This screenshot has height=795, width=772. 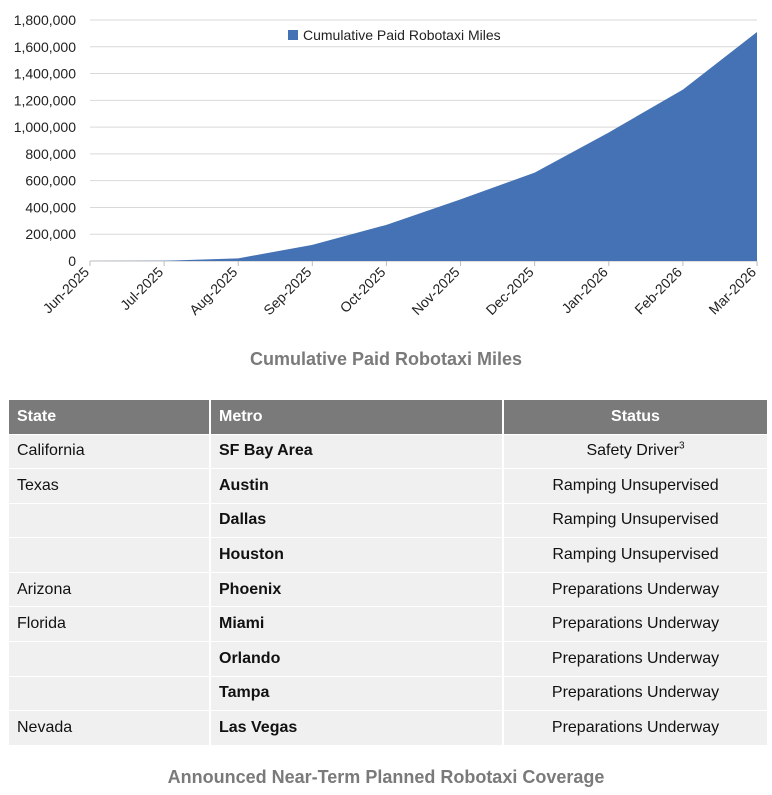 I want to click on metro-cell: Las Vegas, so click(x=357, y=728).